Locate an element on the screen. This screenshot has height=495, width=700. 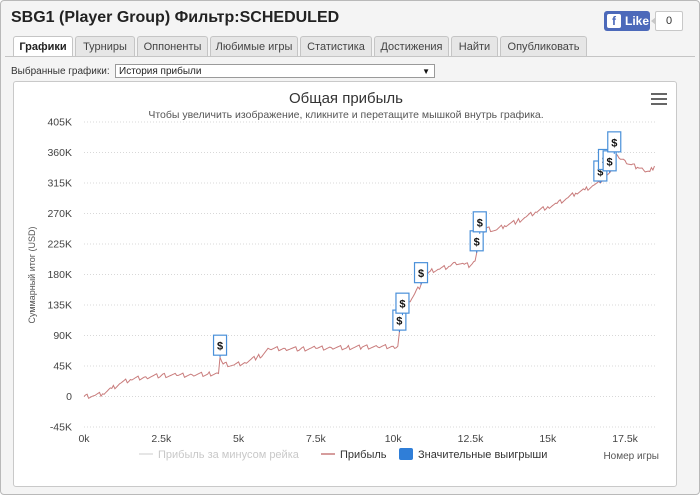
x-tick-label: 2.5k is located at coordinates (161, 439).